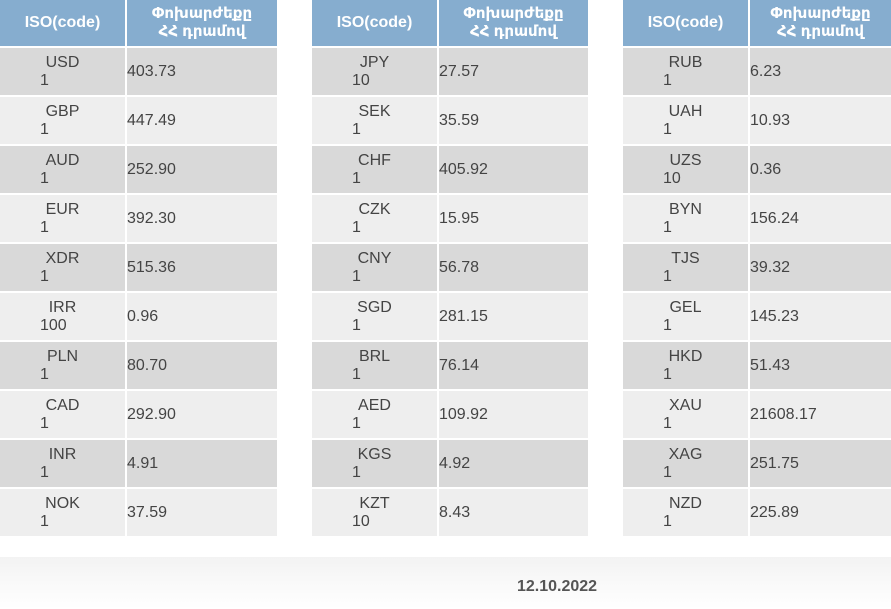 The image size is (891, 609). Describe the element at coordinates (374, 503) in the screenshot. I see `currency-code: KZT` at that location.